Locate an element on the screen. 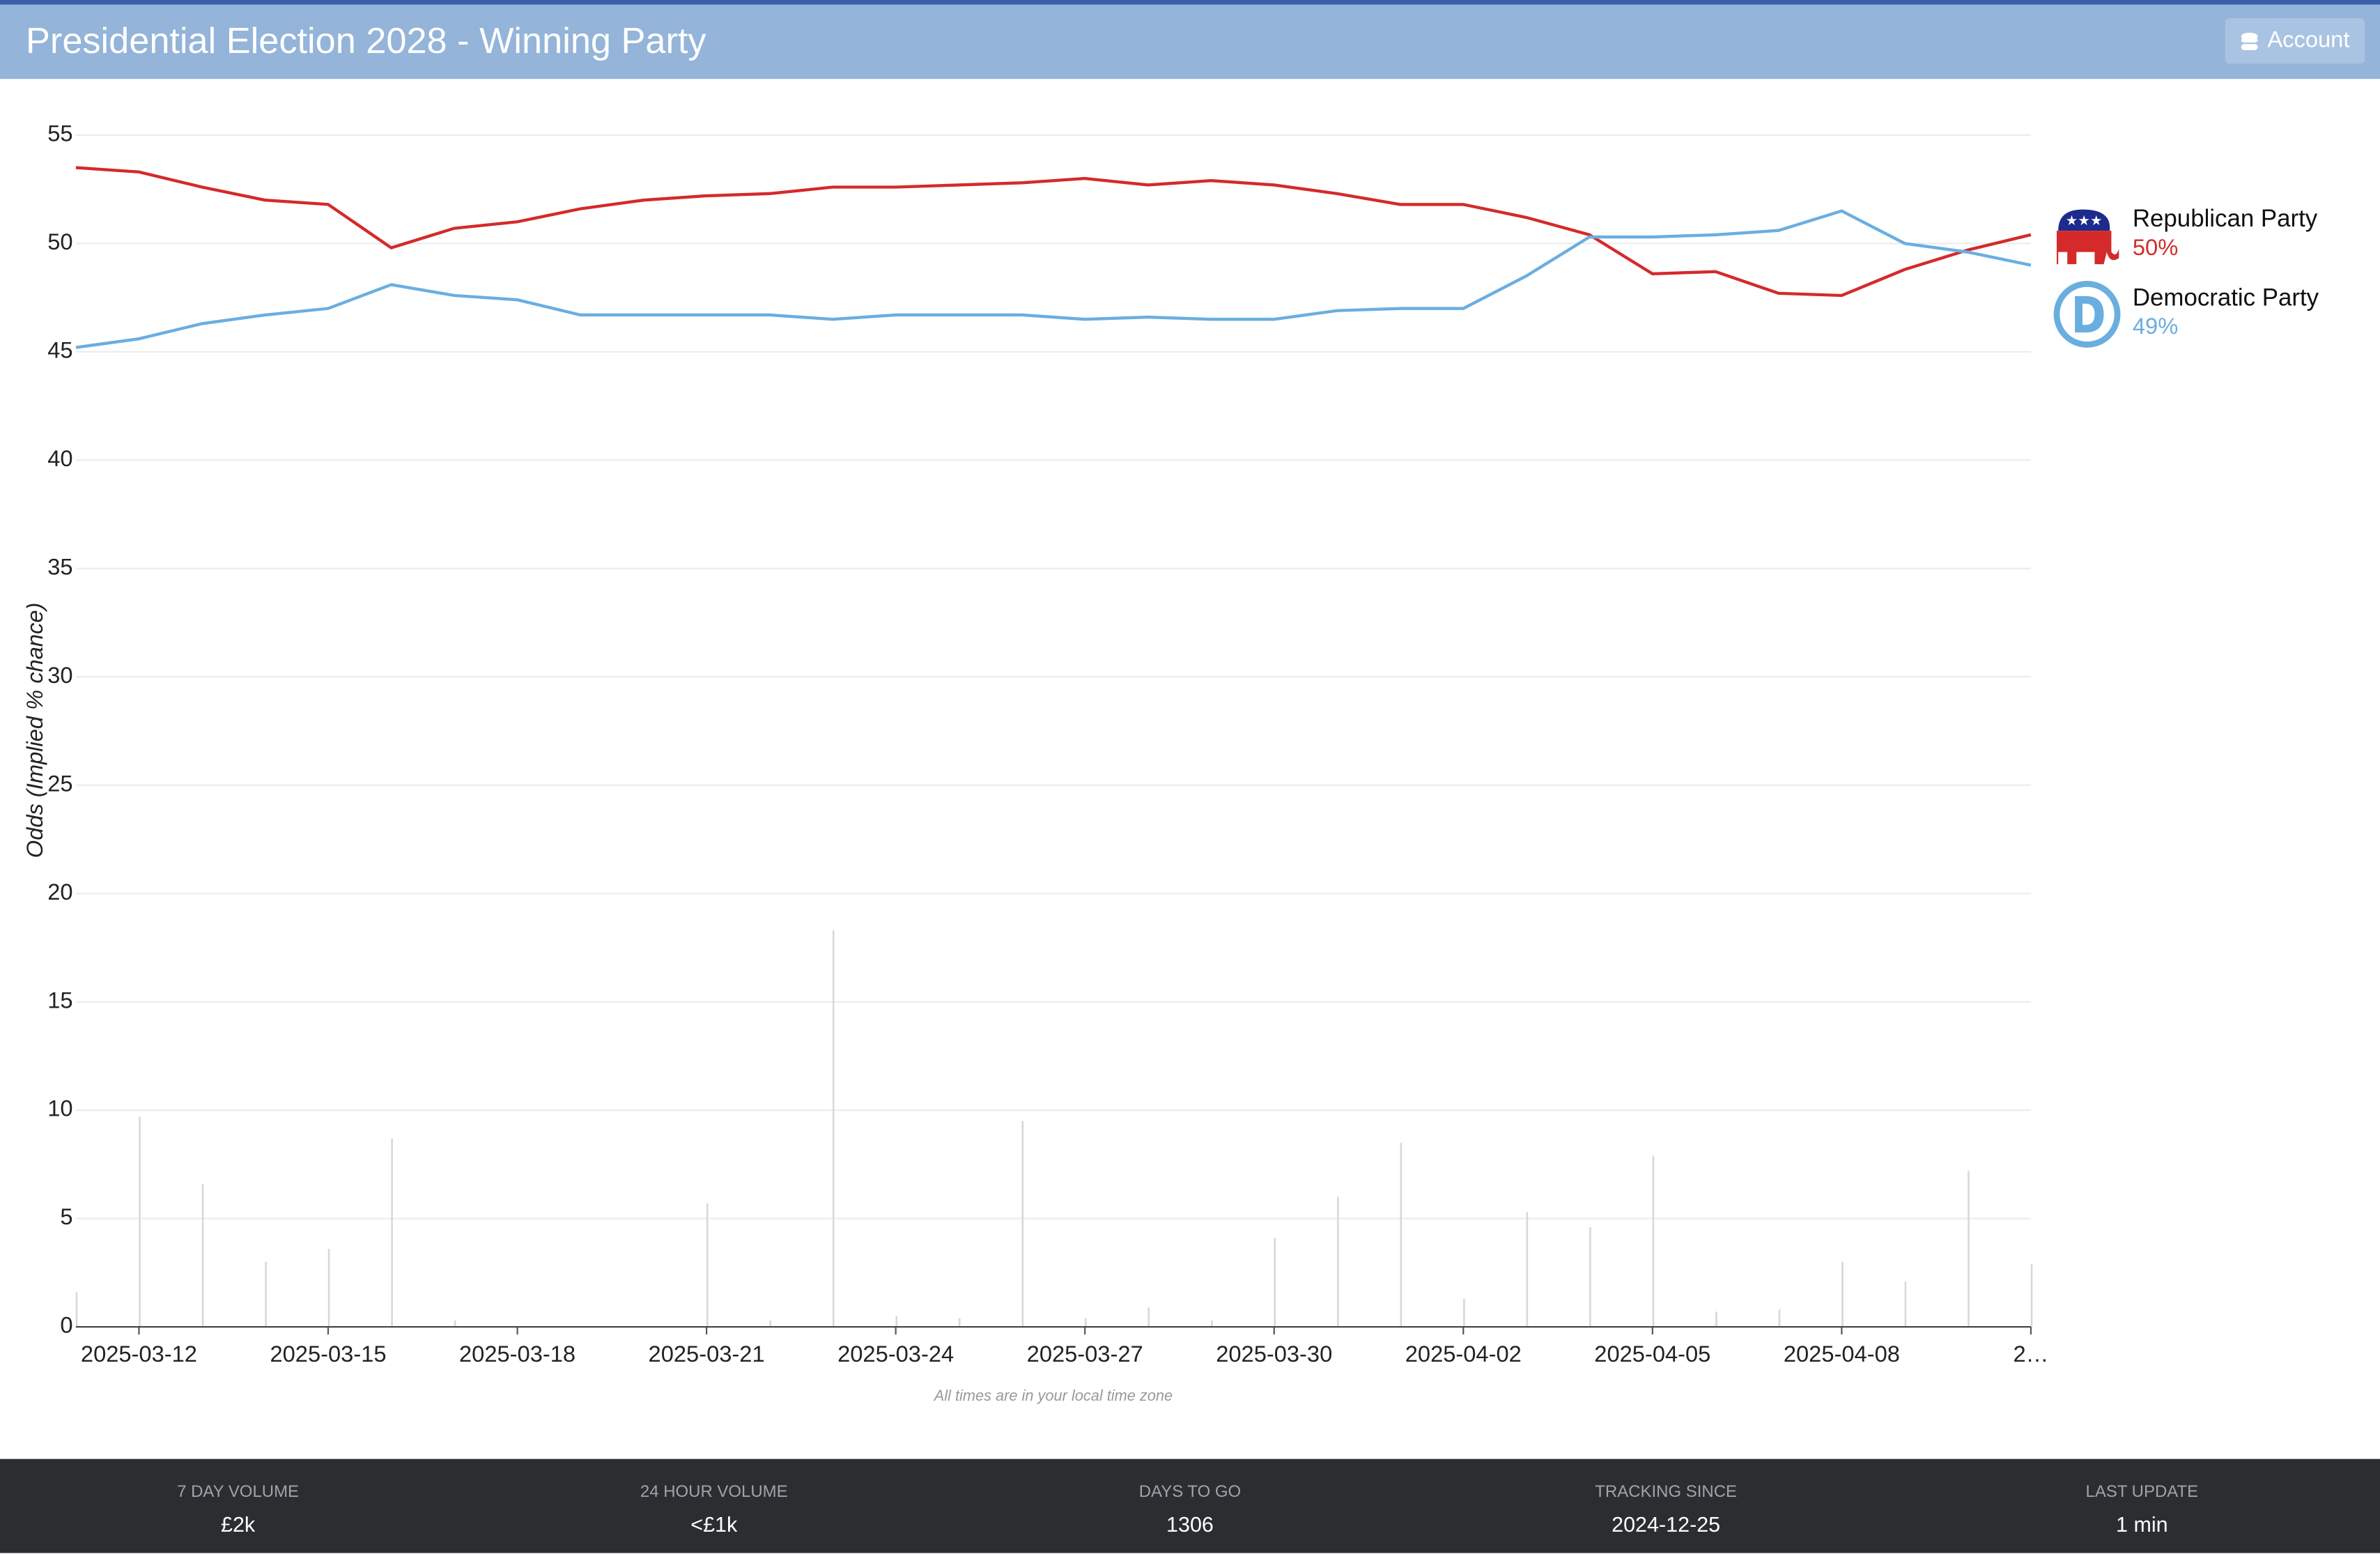 Image resolution: width=2380 pixels, height=1554 pixels. legend-name: Republican Party is located at coordinates (2225, 218).